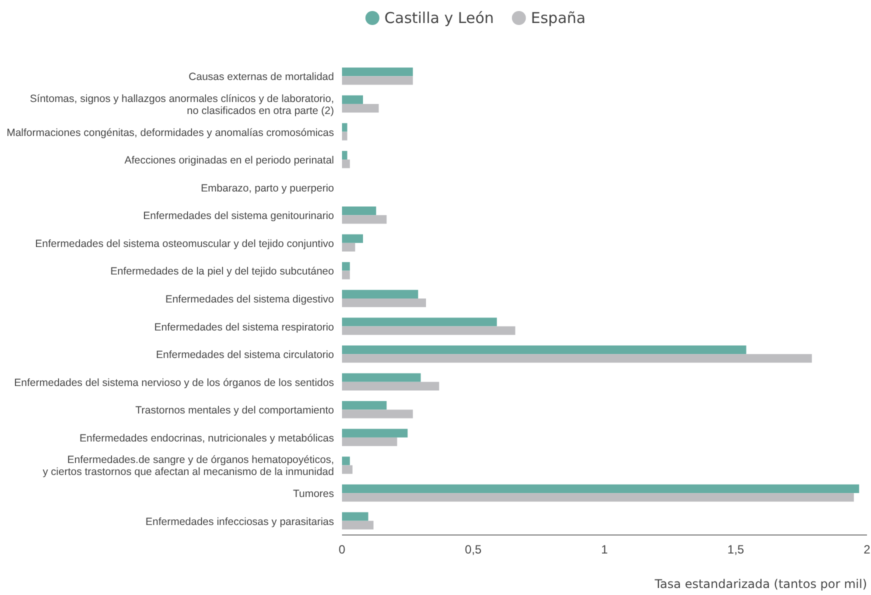 Image resolution: width=871 pixels, height=595 pixels. Describe the element at coordinates (267, 188) in the screenshot. I see `y-tick-label: Embarazo, parto y puerperio` at that location.